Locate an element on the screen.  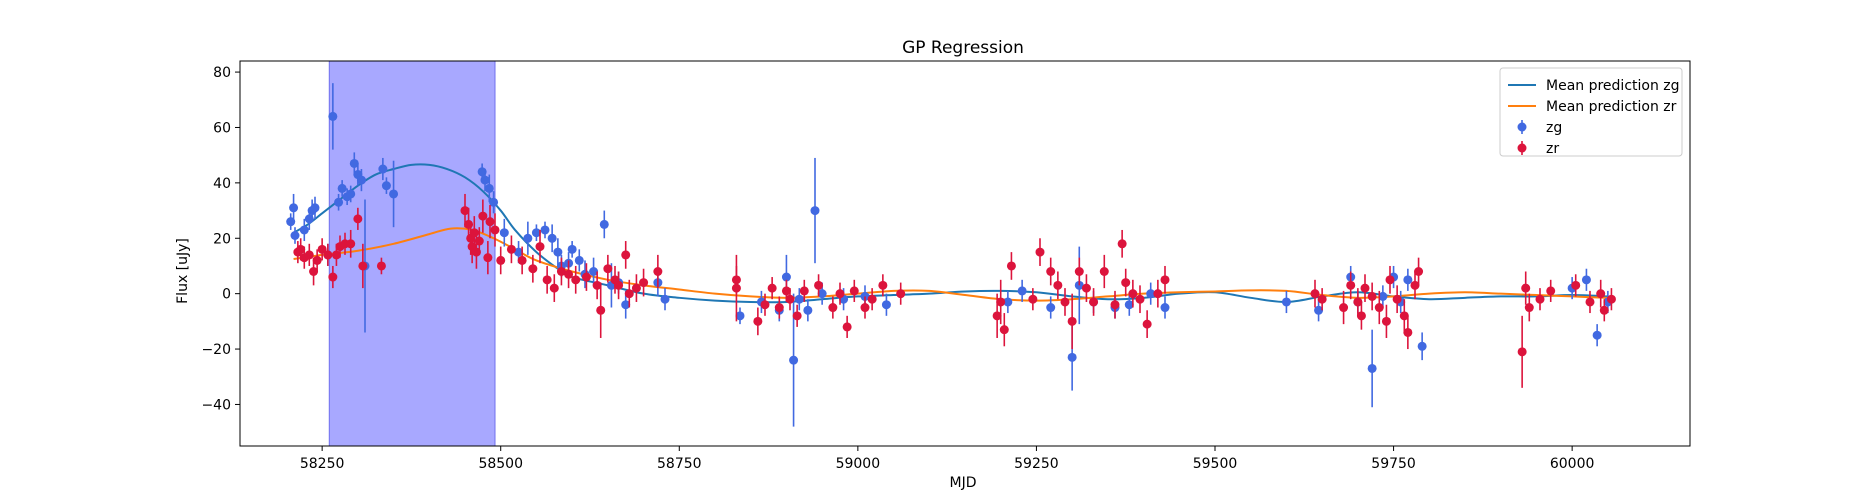
y-tick-label: −20 is located at coordinates (216, 350).